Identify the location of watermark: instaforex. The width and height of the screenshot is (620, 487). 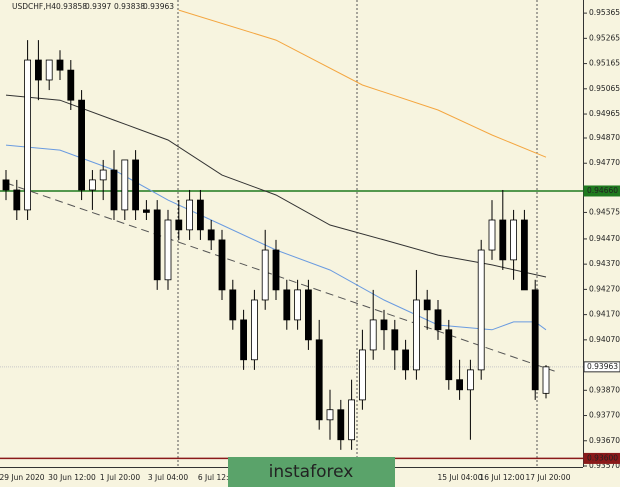
(311, 472).